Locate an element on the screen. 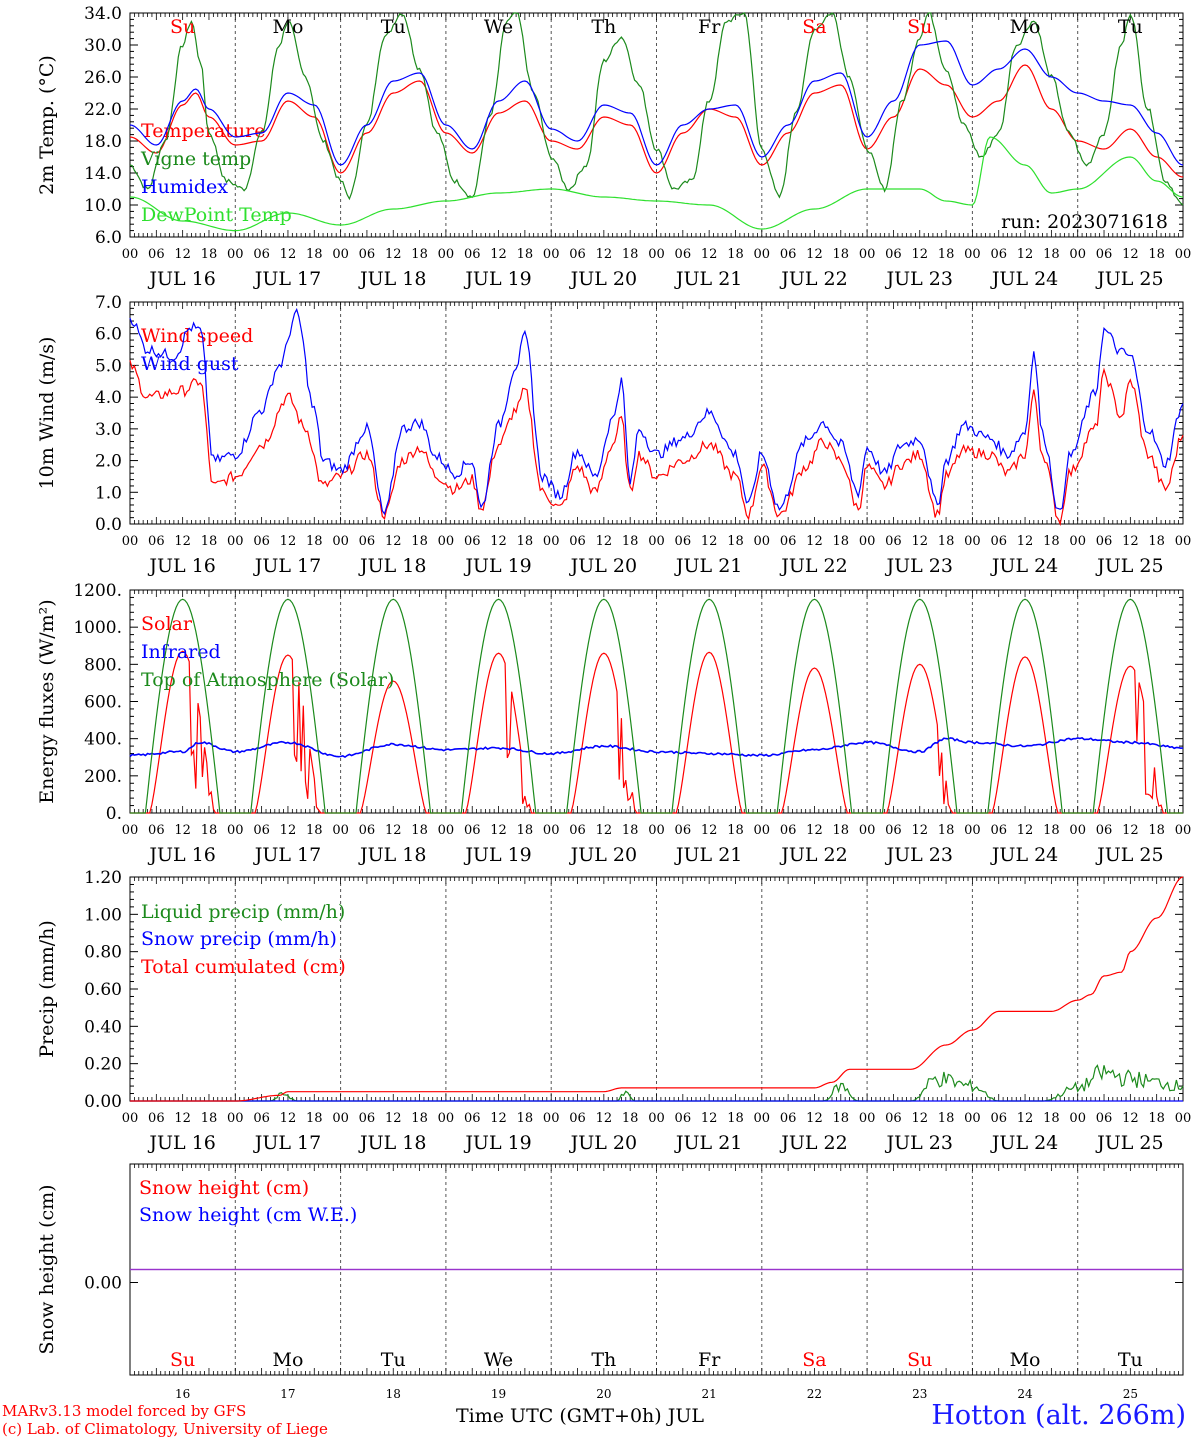 The image size is (1194, 1440). y-tick-label: 34.0 is located at coordinates (103, 14).